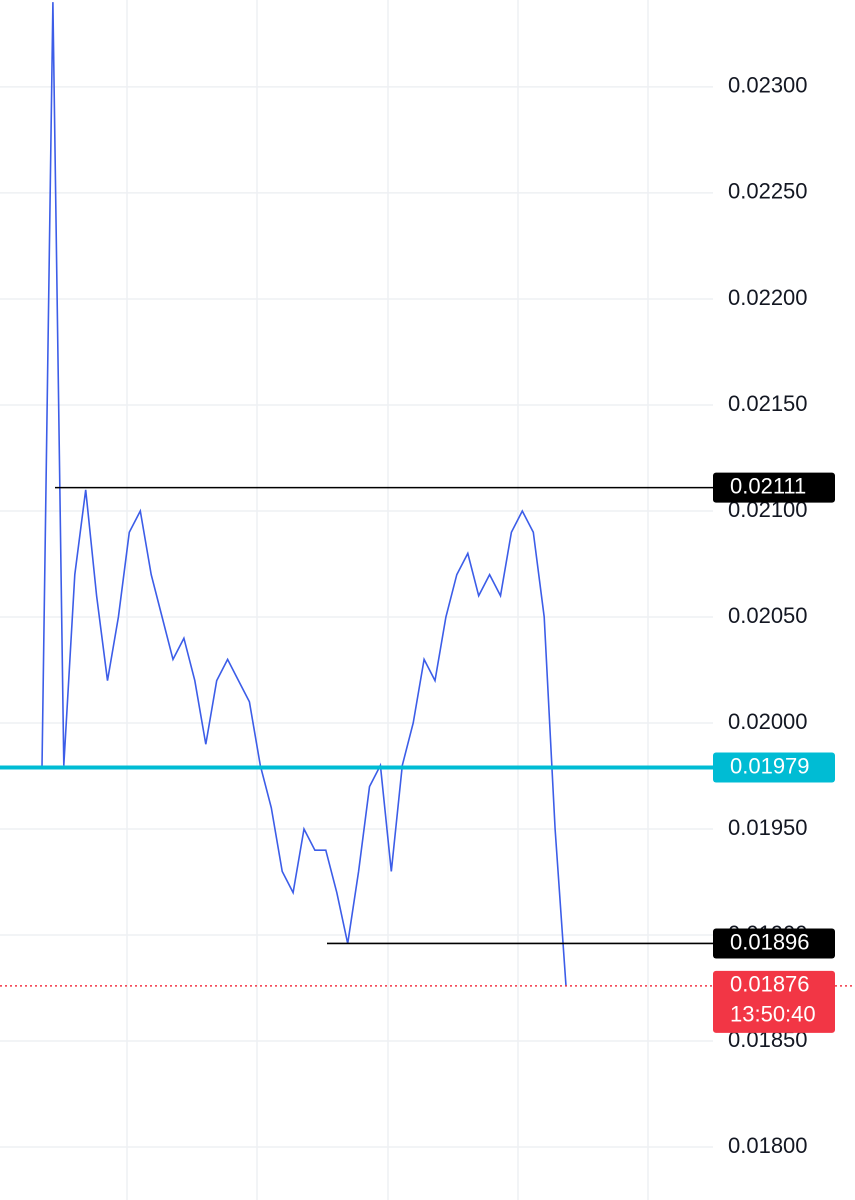 The height and width of the screenshot is (1200, 855). What do you see at coordinates (773, 1014) in the screenshot?
I see `countdown-label: 13:50:40` at bounding box center [773, 1014].